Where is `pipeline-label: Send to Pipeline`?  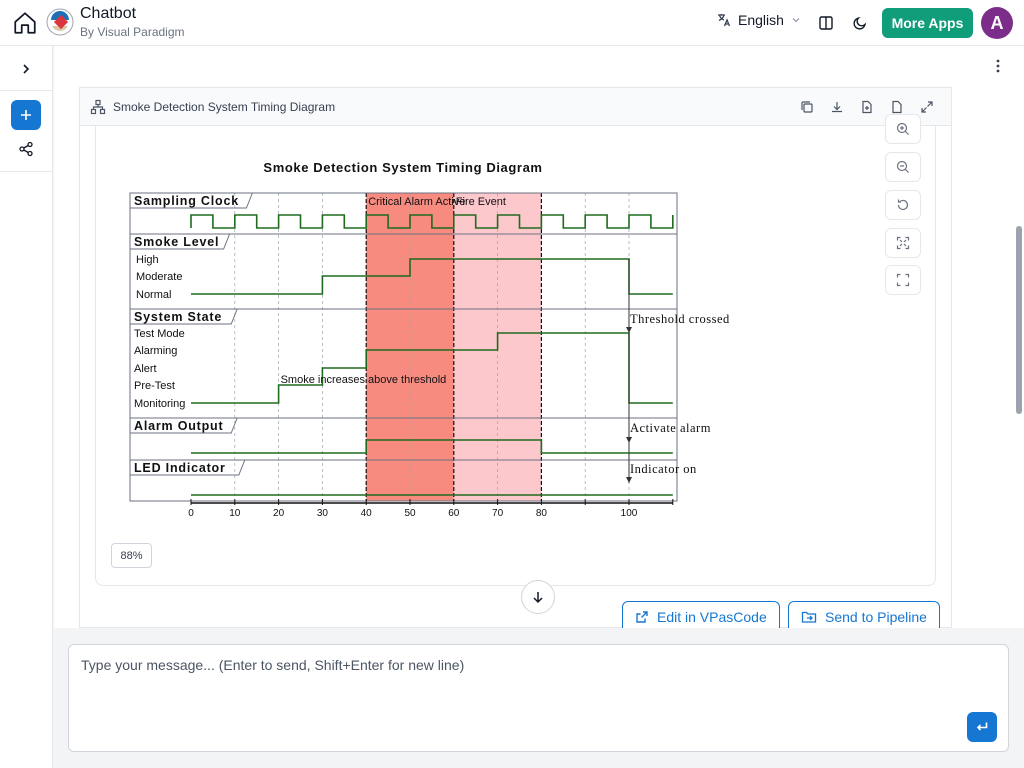
pipeline-label: Send to Pipeline is located at coordinates (876, 617).